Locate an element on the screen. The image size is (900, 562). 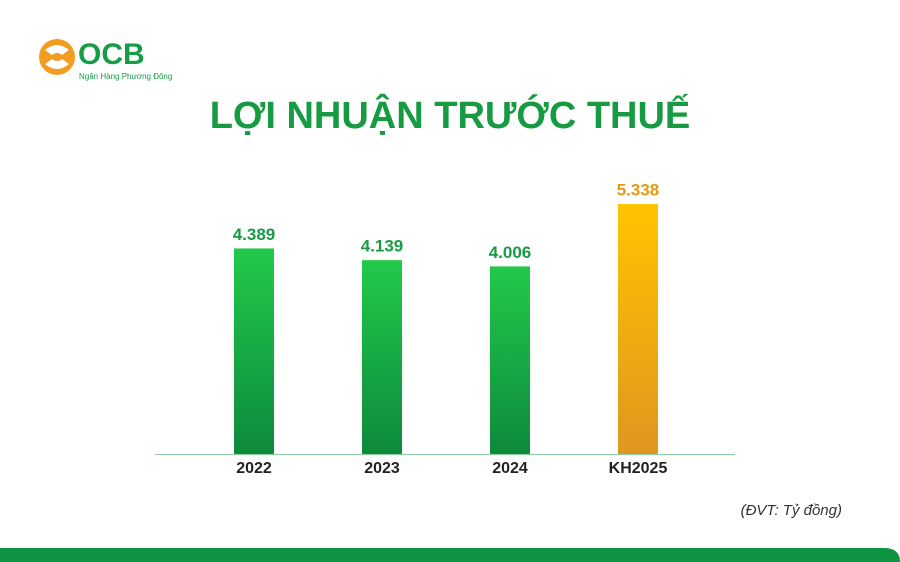
x-tick-label: 2022 is located at coordinates (254, 468).